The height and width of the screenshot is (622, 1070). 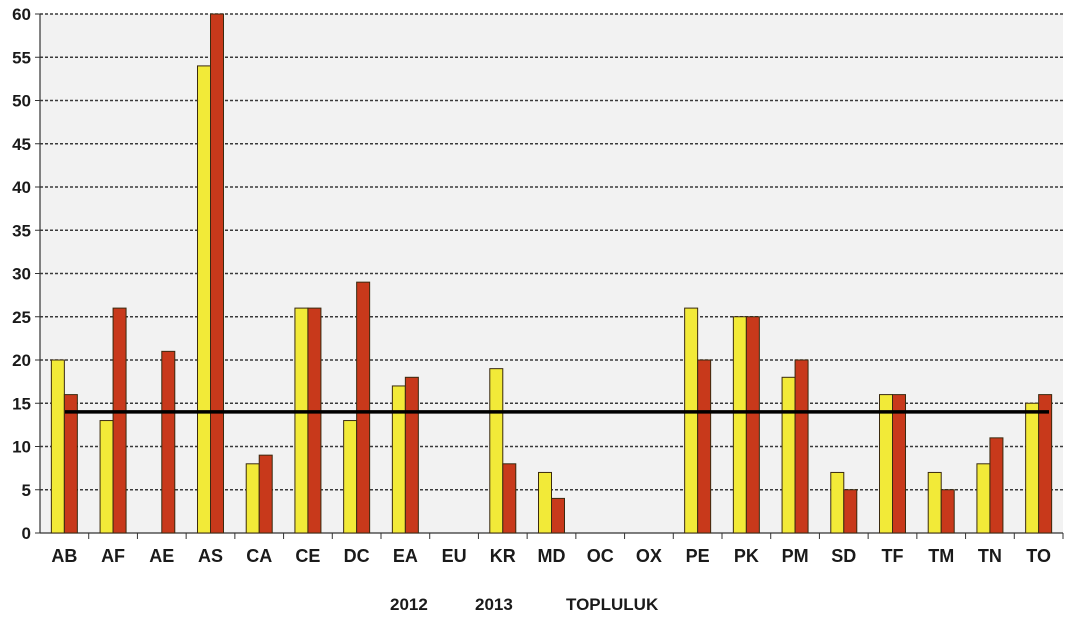 What do you see at coordinates (57, 446) in the screenshot?
I see `bar-2012-AB` at bounding box center [57, 446].